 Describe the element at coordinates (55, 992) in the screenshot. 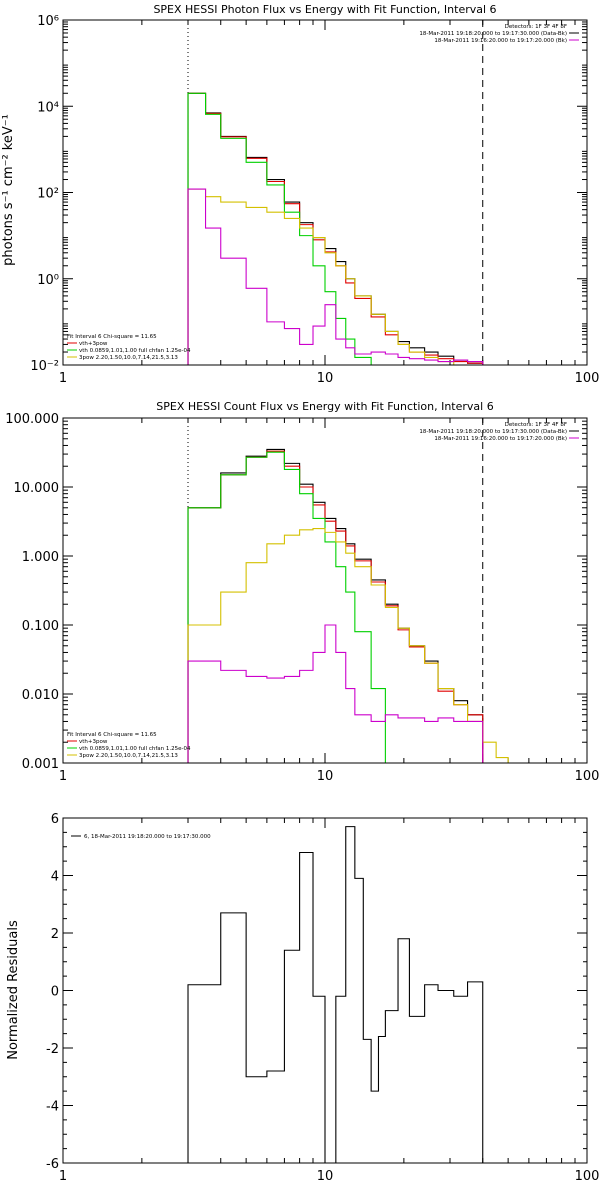

I see `y-tick-label: 0` at that location.